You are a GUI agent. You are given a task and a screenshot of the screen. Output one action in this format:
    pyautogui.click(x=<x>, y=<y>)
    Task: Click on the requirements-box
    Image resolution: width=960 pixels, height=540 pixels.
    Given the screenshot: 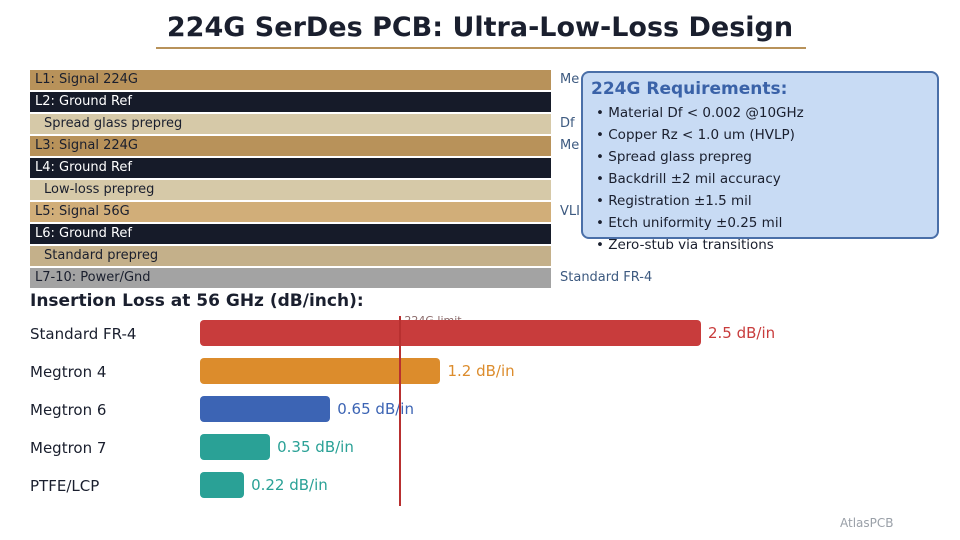 What is the action you would take?
    pyautogui.click(x=760, y=155)
    